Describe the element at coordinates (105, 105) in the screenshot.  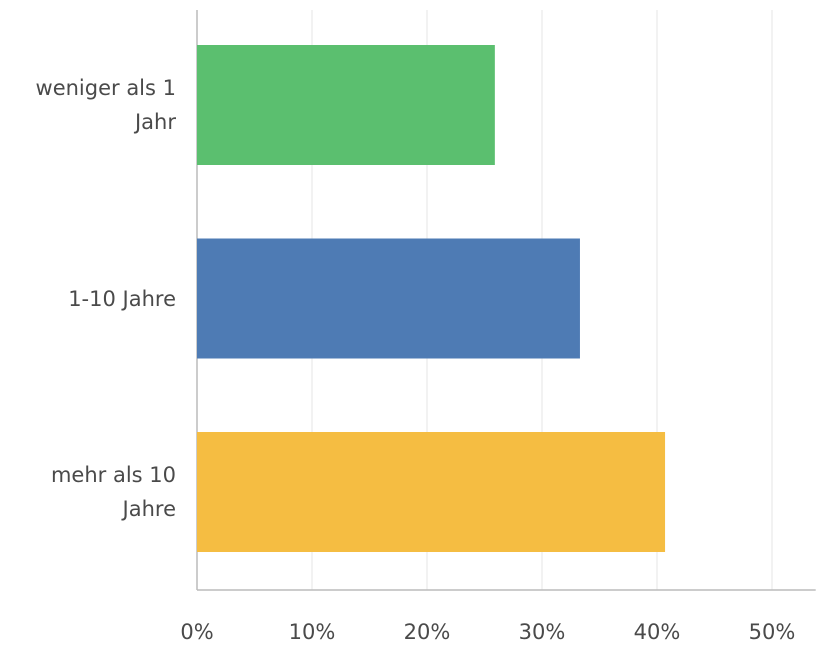
I see `y-tick-label: weniger als 1 Jahr` at that location.